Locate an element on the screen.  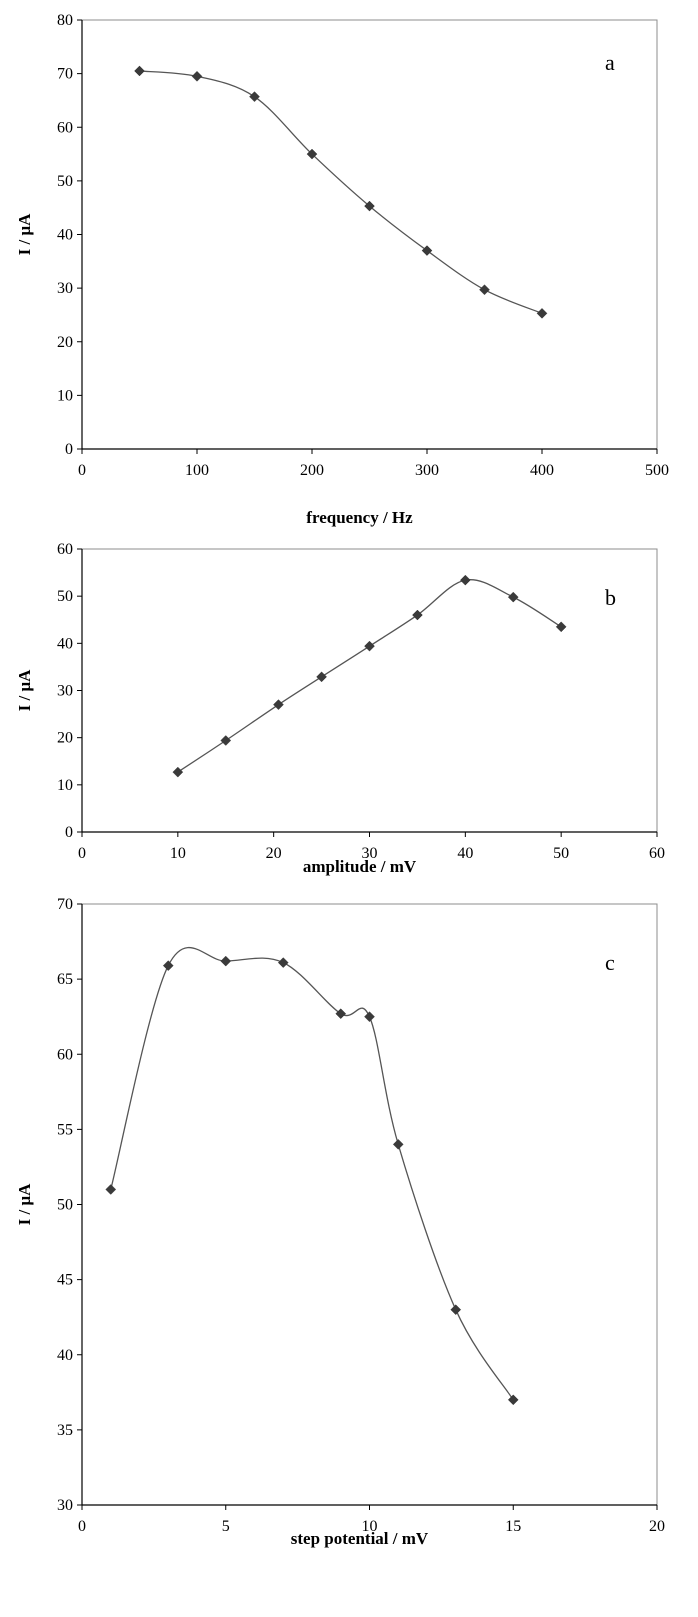
panel-label: b is located at coordinates (610, 597).